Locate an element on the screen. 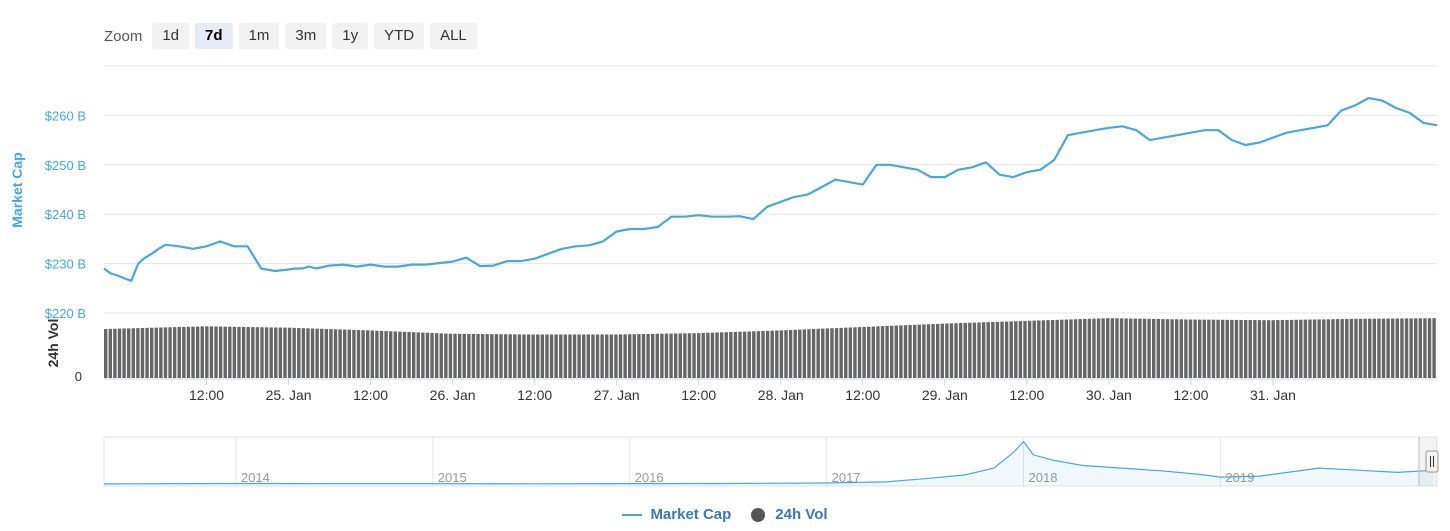 This screenshot has height=531, width=1450. y-tick-label: $230 B is located at coordinates (65, 264).